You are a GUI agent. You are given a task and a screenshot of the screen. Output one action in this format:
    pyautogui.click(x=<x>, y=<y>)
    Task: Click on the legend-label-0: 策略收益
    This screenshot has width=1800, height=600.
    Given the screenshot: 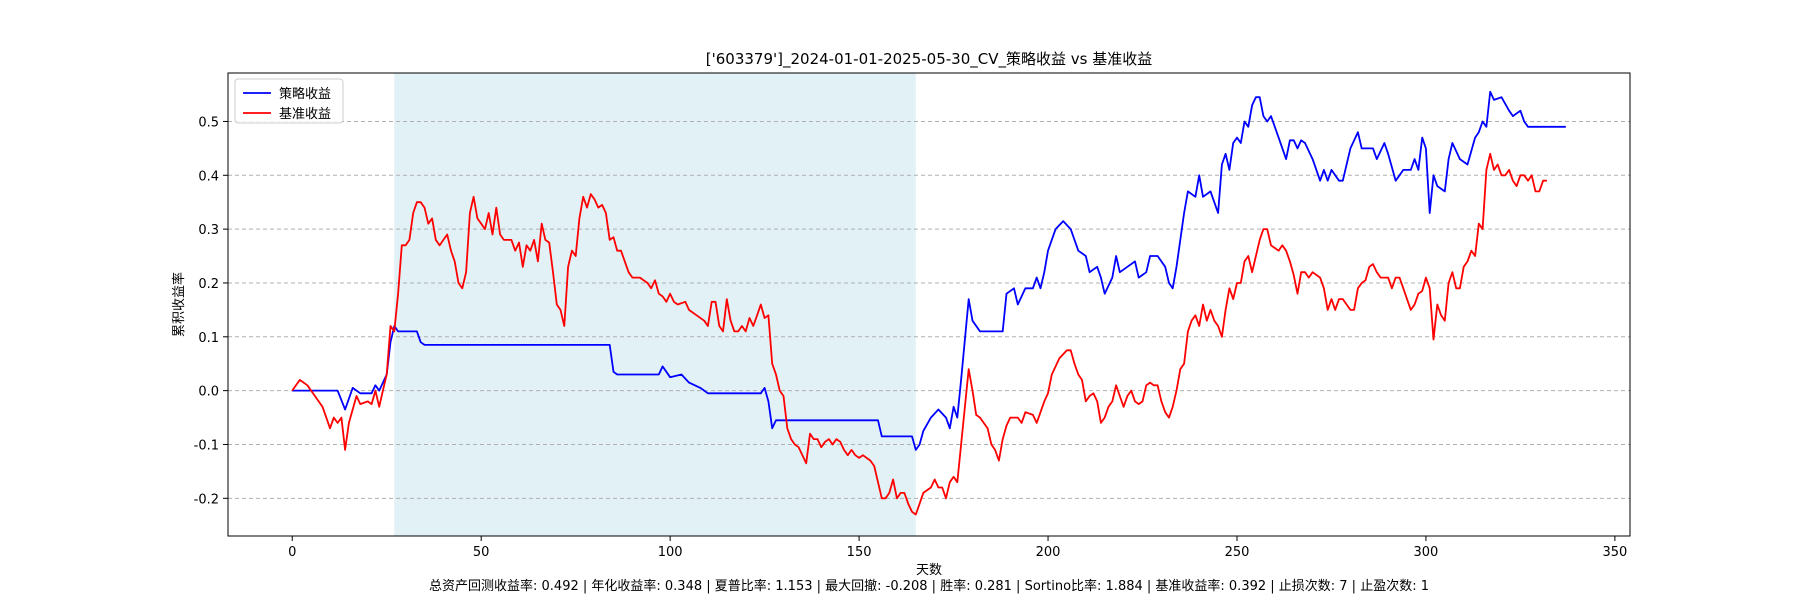 What is the action you would take?
    pyautogui.click(x=305, y=94)
    